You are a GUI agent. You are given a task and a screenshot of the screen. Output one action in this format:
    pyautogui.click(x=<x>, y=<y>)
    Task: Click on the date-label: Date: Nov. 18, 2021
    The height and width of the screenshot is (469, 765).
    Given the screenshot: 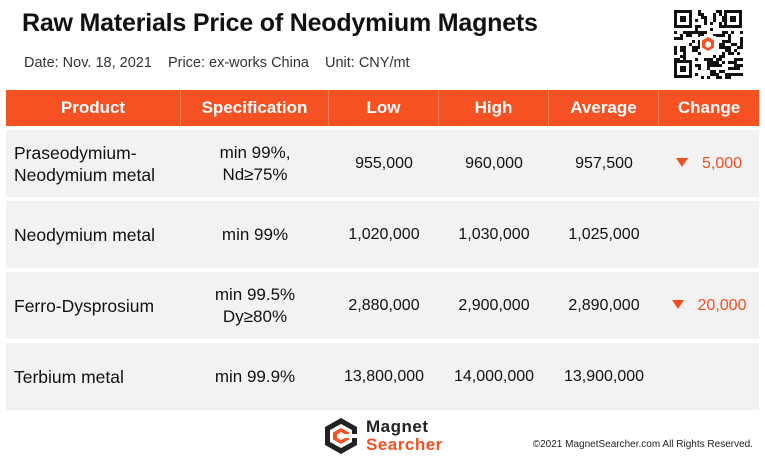 What is the action you would take?
    pyautogui.click(x=88, y=63)
    